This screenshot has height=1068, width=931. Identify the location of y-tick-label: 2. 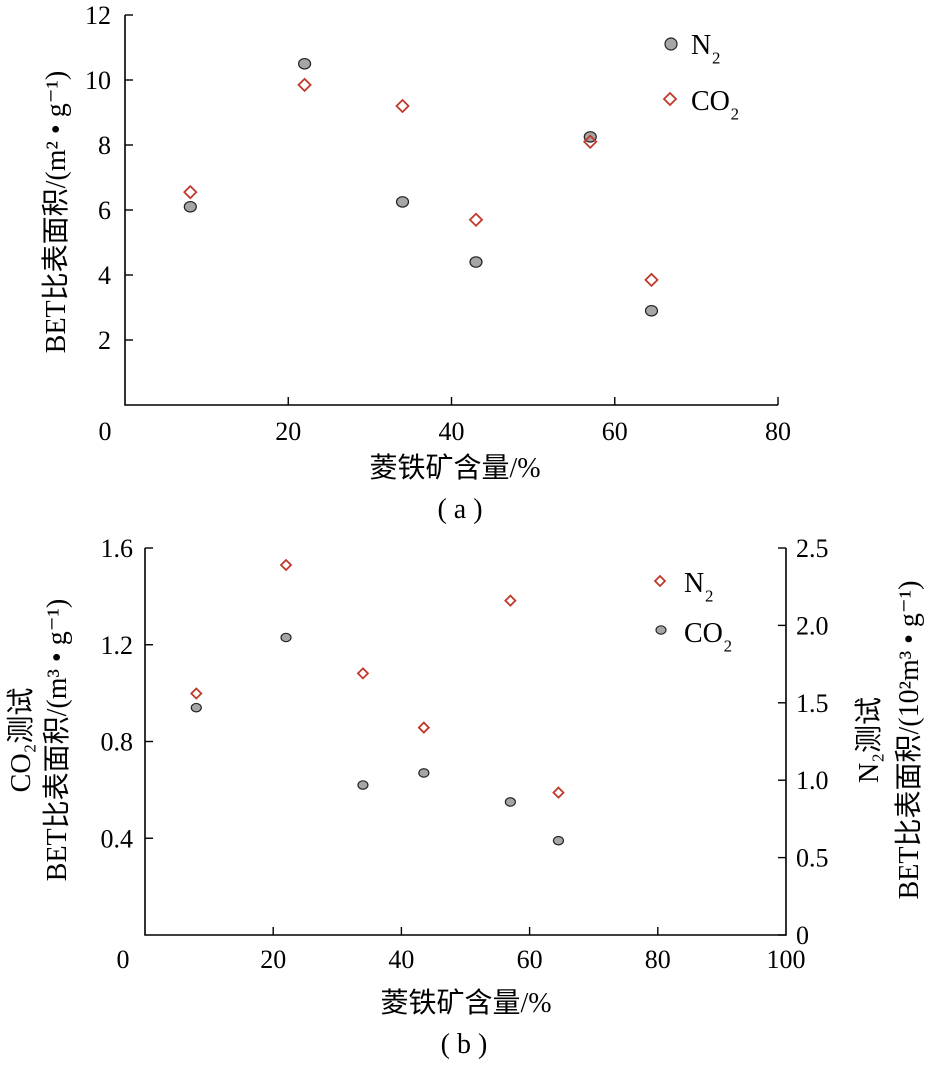
(104, 340).